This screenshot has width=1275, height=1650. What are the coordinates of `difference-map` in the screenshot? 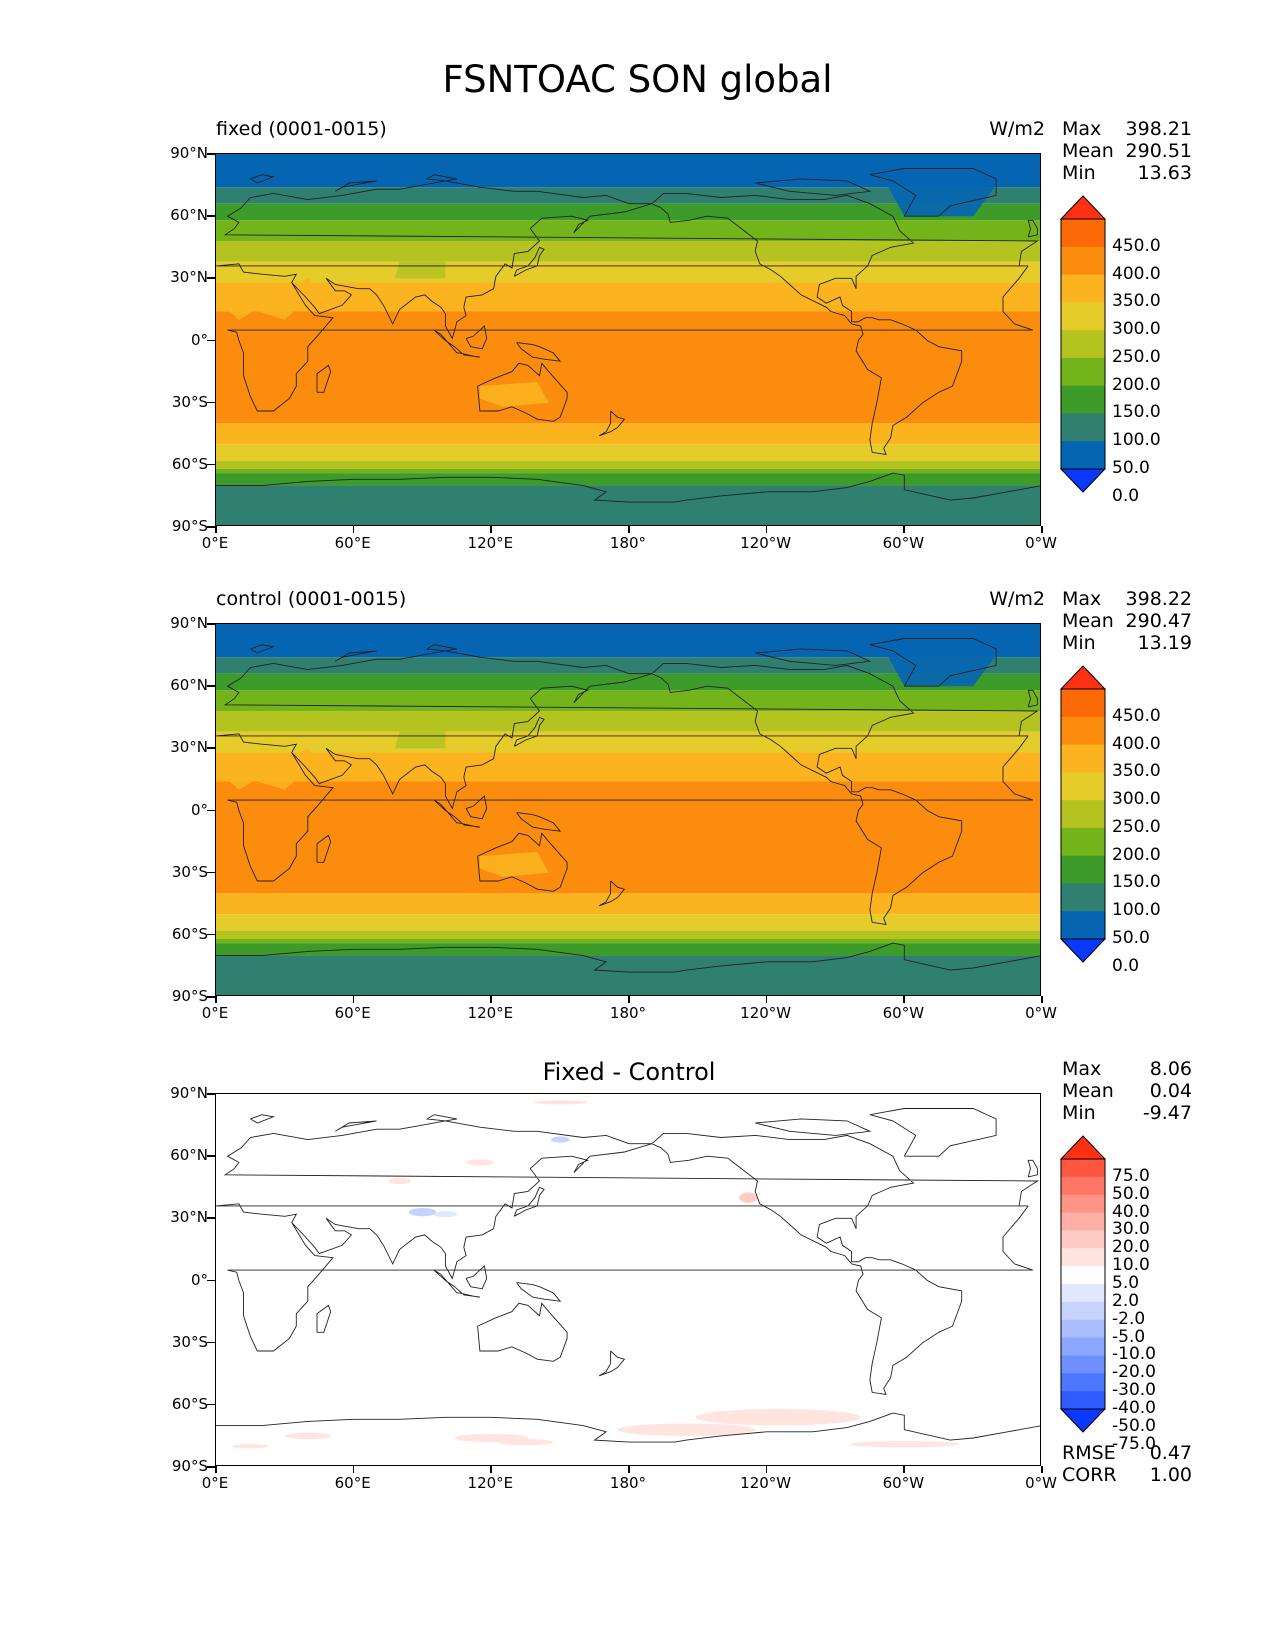 It's located at (628, 1279).